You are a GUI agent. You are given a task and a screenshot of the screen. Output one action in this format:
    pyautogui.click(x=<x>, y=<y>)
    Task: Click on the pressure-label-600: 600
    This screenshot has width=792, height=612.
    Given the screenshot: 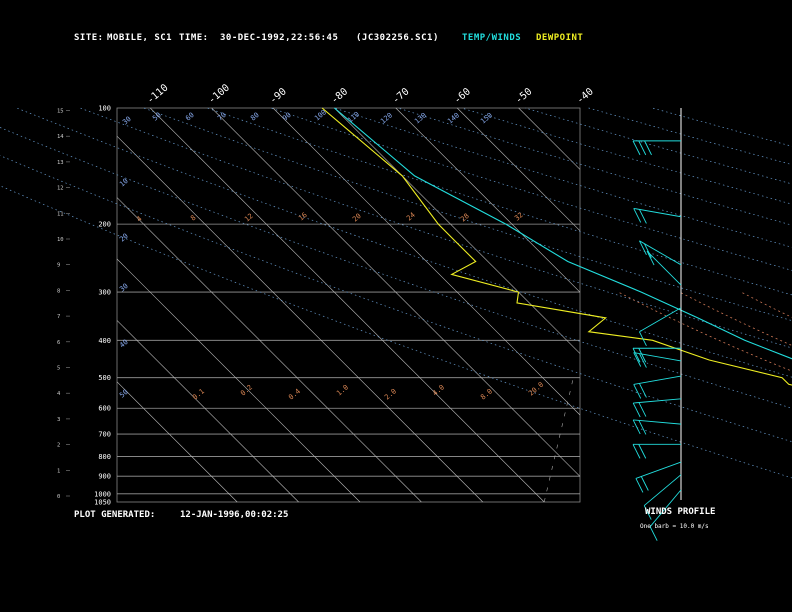 What is the action you would take?
    pyautogui.click(x=104, y=409)
    